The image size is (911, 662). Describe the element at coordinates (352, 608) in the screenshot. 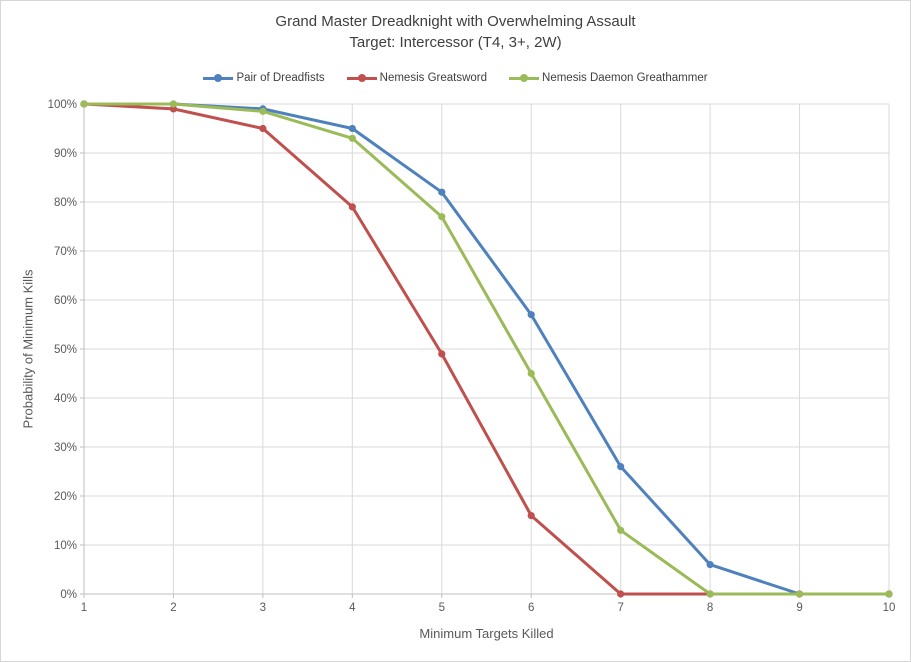

I see `x-tick-label: 4` at that location.